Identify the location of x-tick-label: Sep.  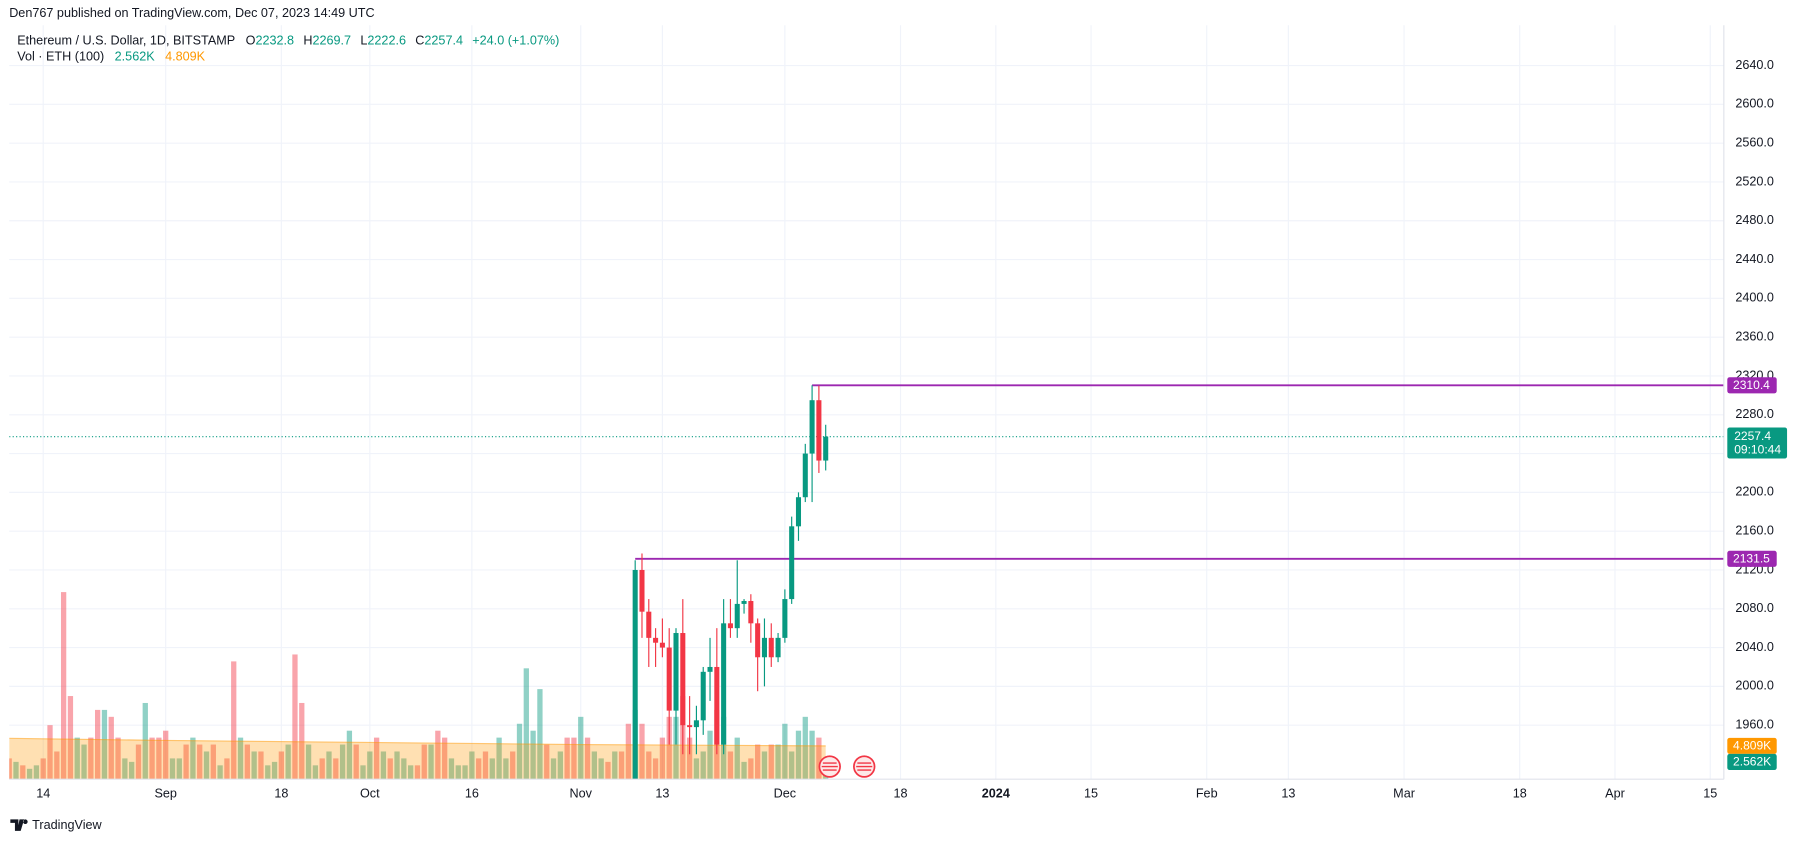
(165, 793).